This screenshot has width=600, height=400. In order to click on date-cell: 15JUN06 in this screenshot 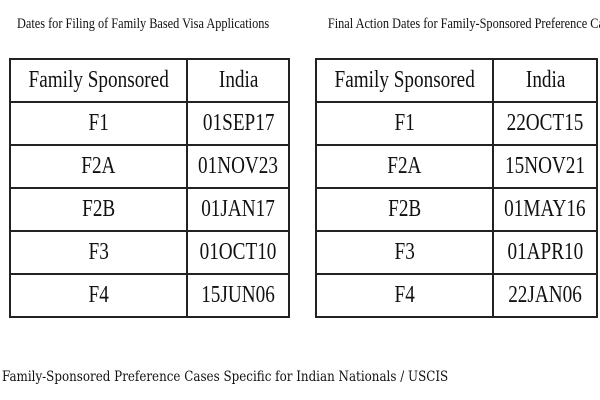, I will do `click(238, 295)`.